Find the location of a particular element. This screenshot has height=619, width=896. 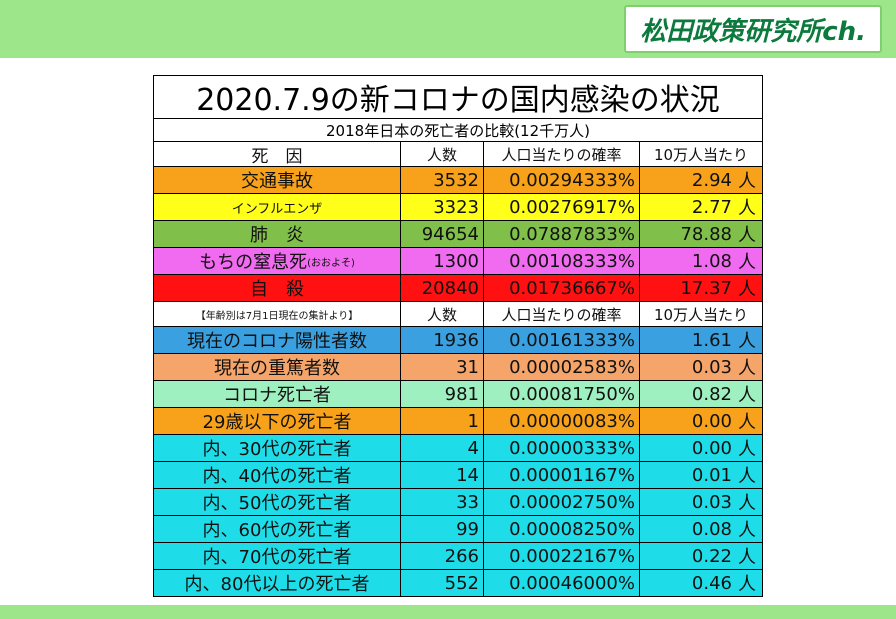

table-row: 現在のコロナ陽性者数 1936 0.00161333% 1.61 人 is located at coordinates (458, 340).